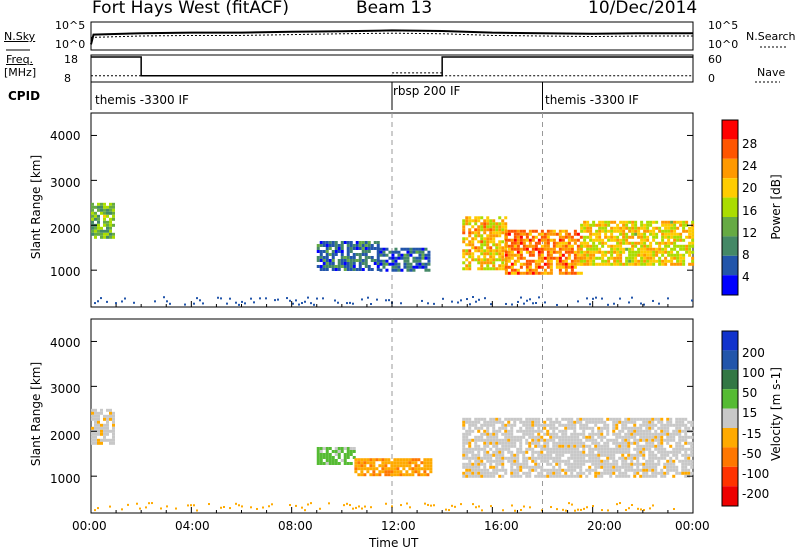  I want to click on freq-panel-frame, so click(392, 68).